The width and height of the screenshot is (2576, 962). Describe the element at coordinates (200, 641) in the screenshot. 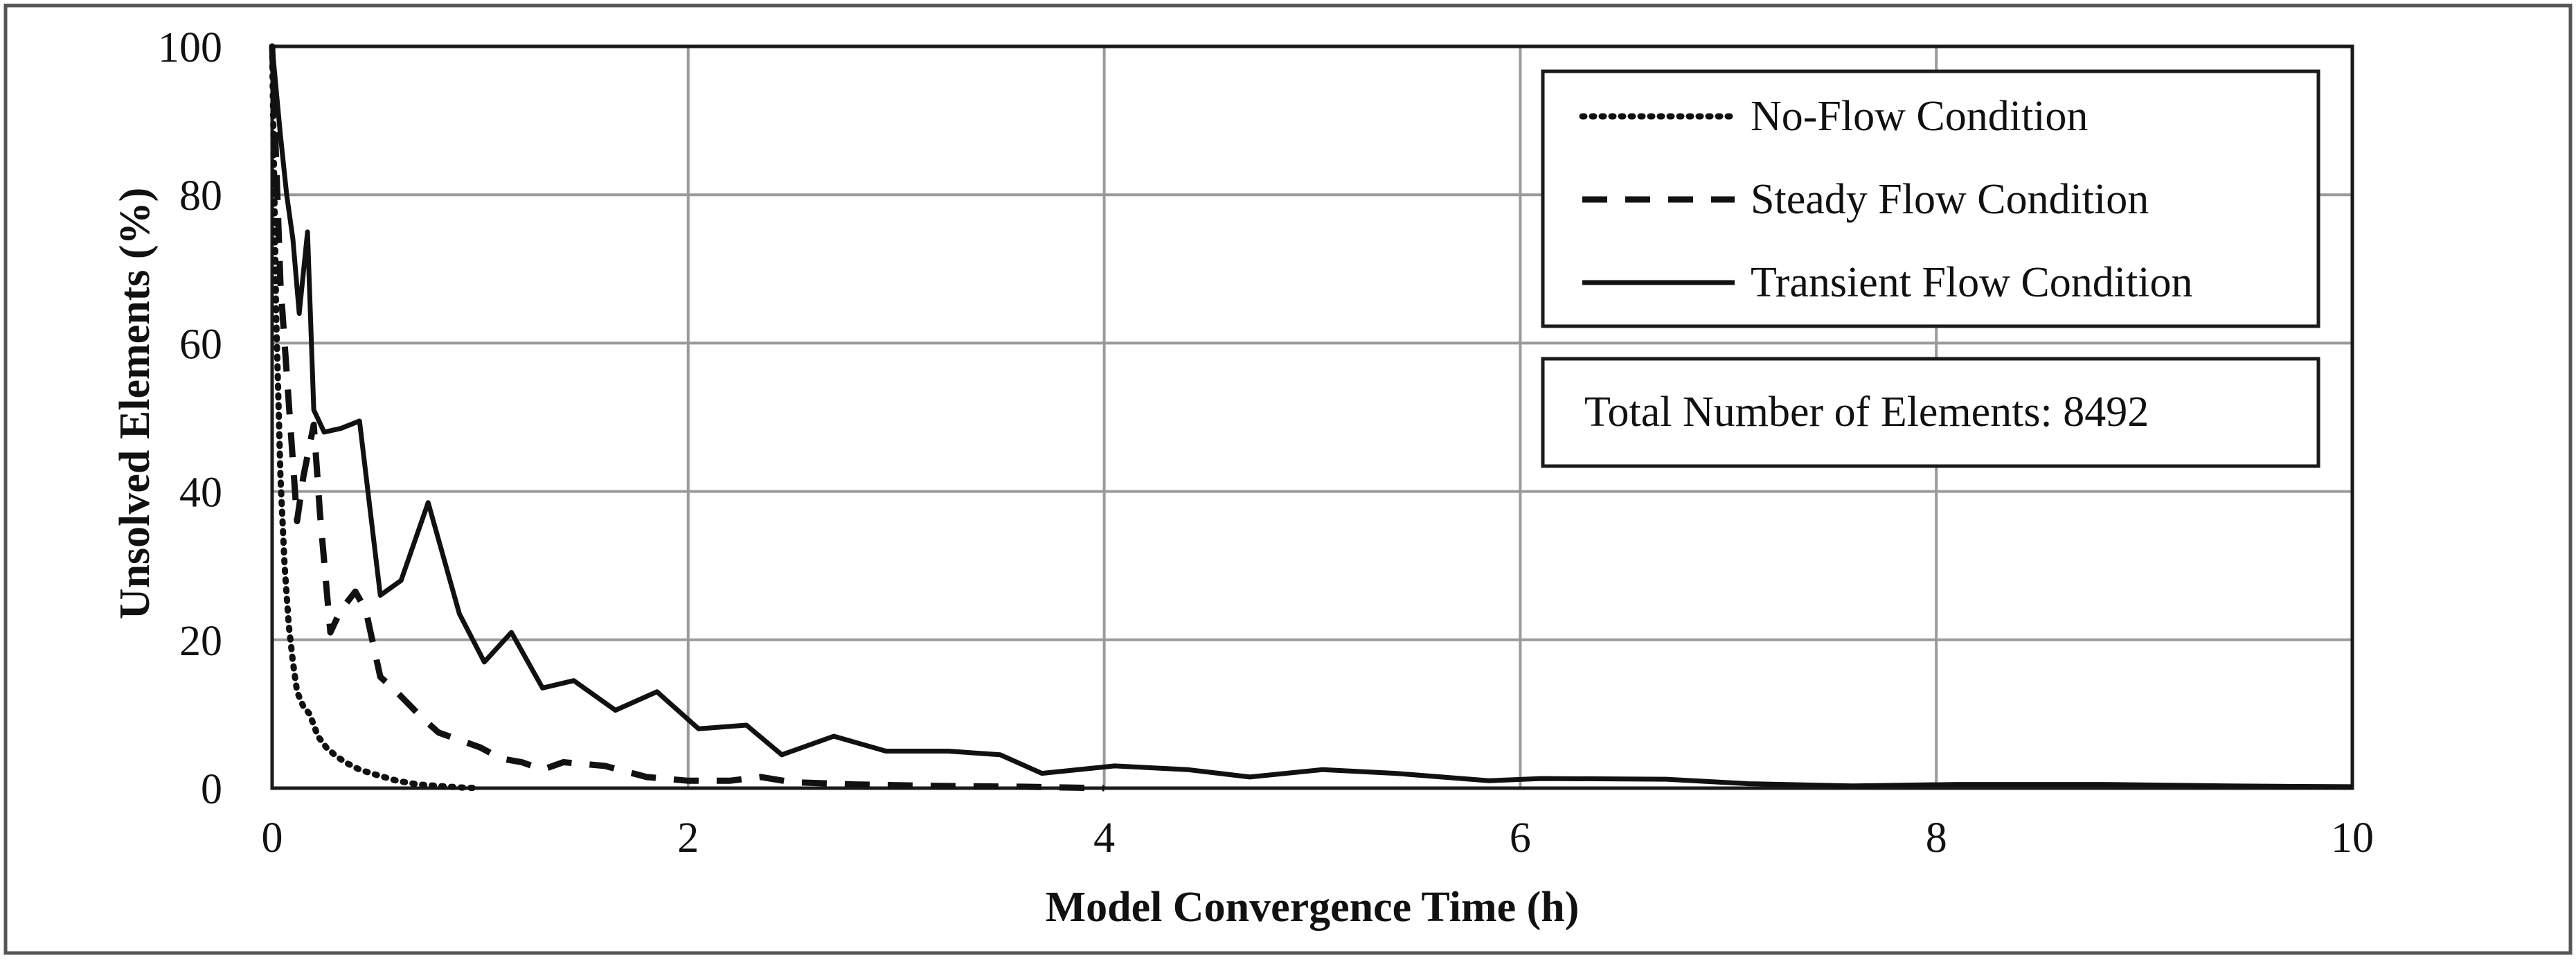

I see `y-tick-label: 20` at that location.